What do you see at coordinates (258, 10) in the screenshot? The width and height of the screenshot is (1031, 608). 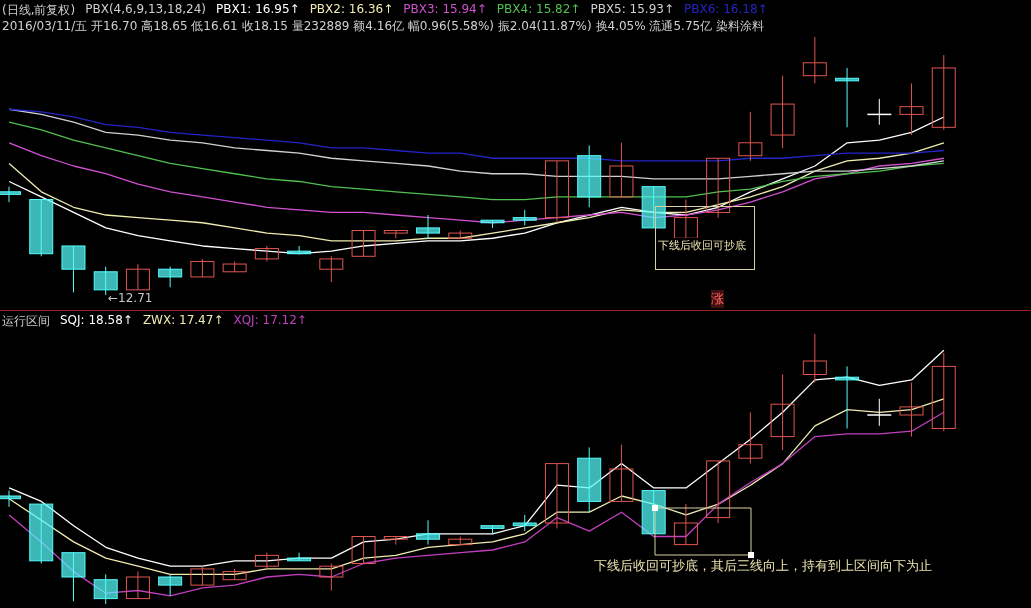 I see `text: PBX1: 16.95↑` at bounding box center [258, 10].